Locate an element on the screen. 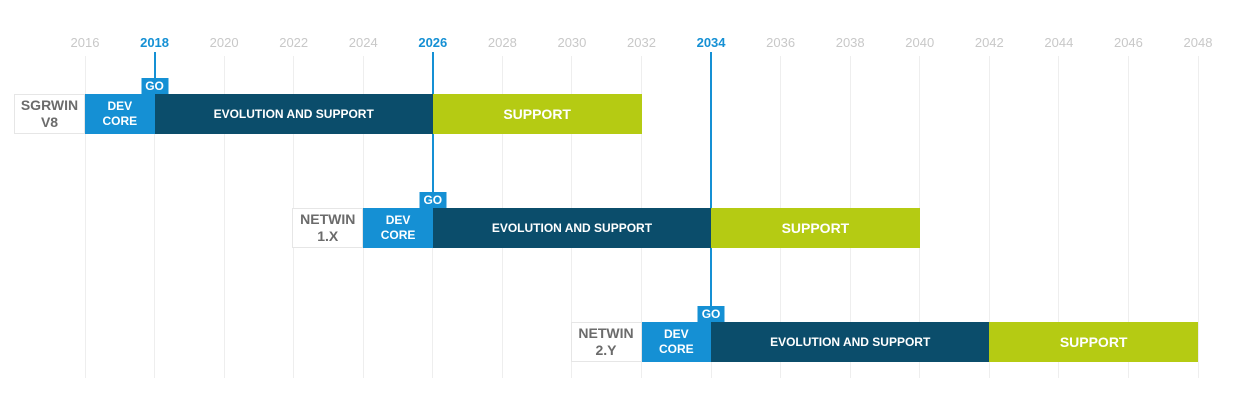 Image resolution: width=1234 pixels, height=419 pixels. x-tick-label: 2028 is located at coordinates (502, 42).